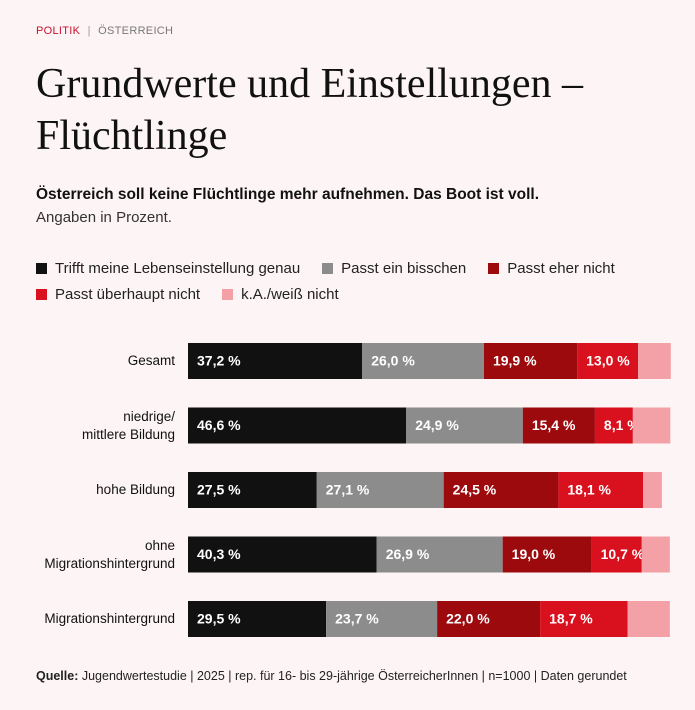 The image size is (695, 710). Describe the element at coordinates (623, 554) in the screenshot. I see `data-label: 10,7 %` at that location.